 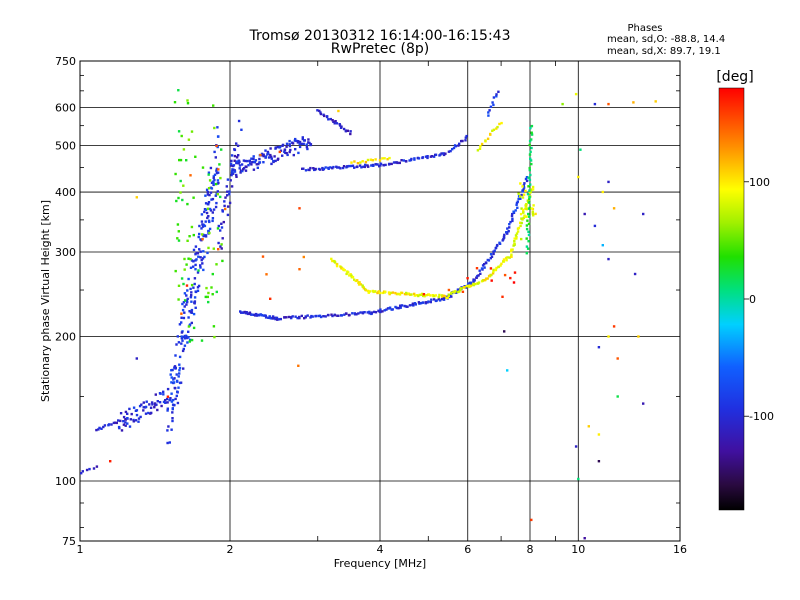 What do you see at coordinates (759, 182) in the screenshot?
I see `colorbar-tick-label: 100` at bounding box center [759, 182].